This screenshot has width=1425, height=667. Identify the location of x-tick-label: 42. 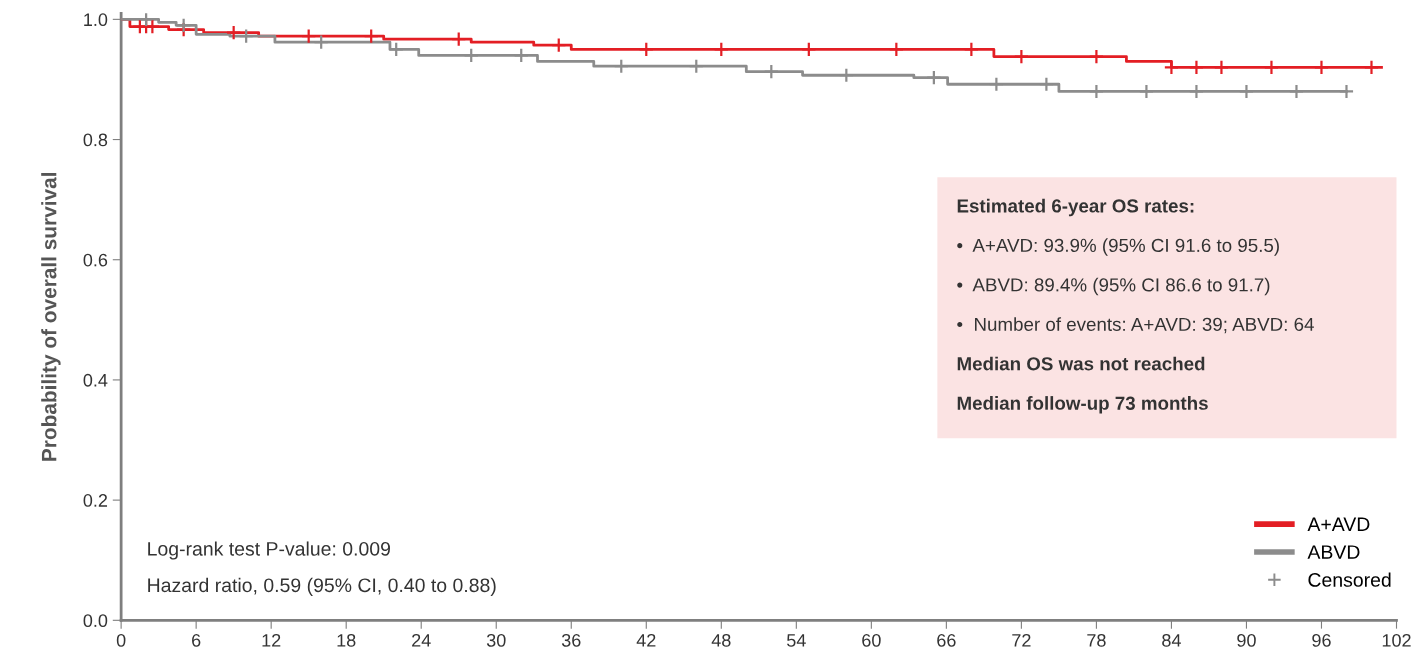
(646, 640).